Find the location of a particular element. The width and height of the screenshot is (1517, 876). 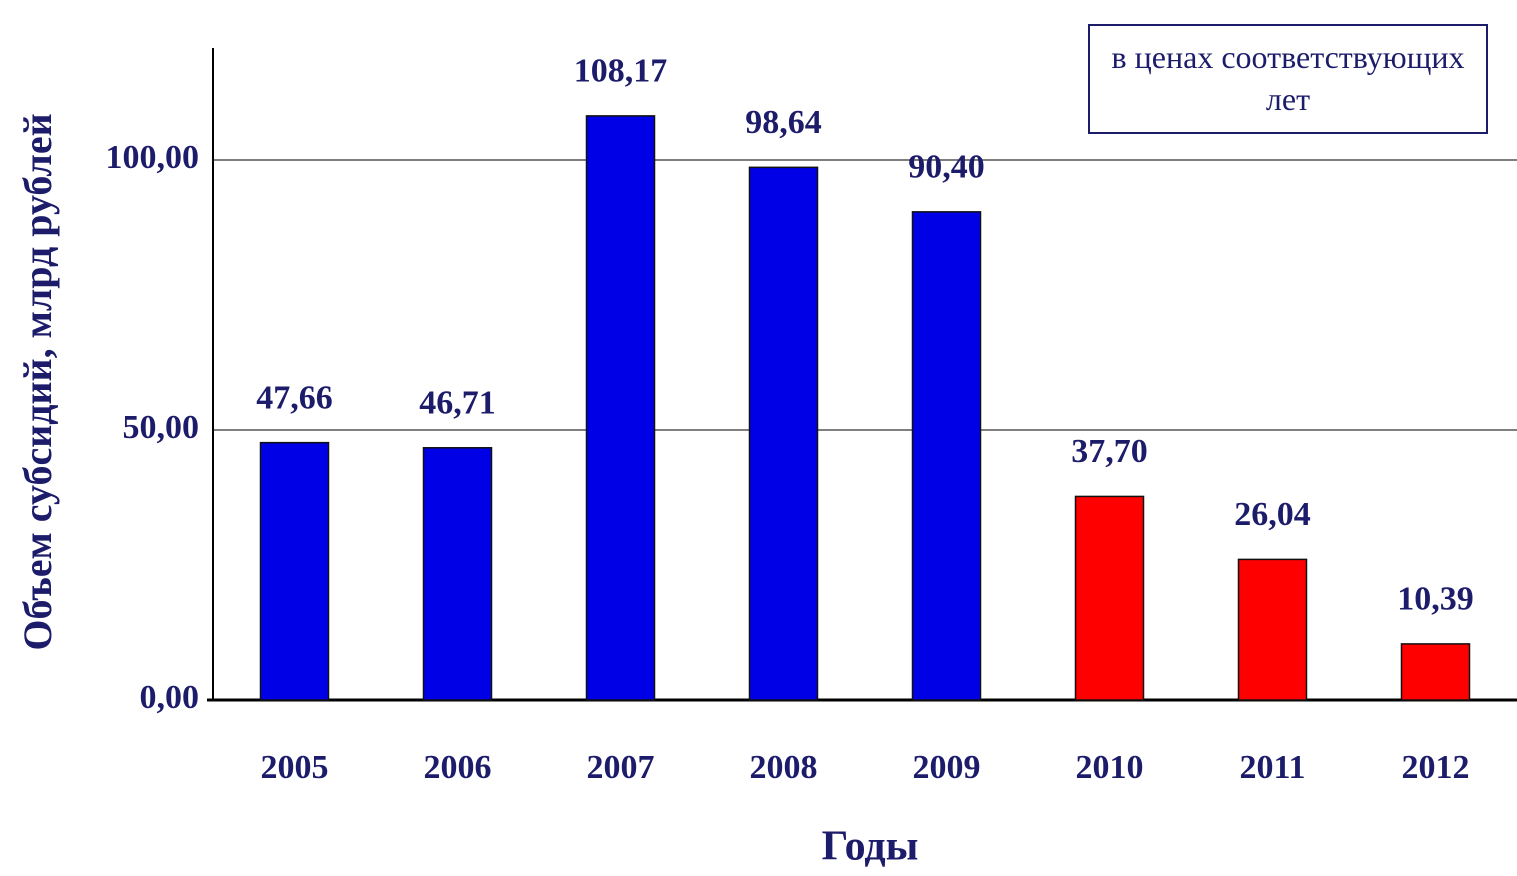

y-axis-label: Объем субсидий, млрд рублей is located at coordinates (37, 381).